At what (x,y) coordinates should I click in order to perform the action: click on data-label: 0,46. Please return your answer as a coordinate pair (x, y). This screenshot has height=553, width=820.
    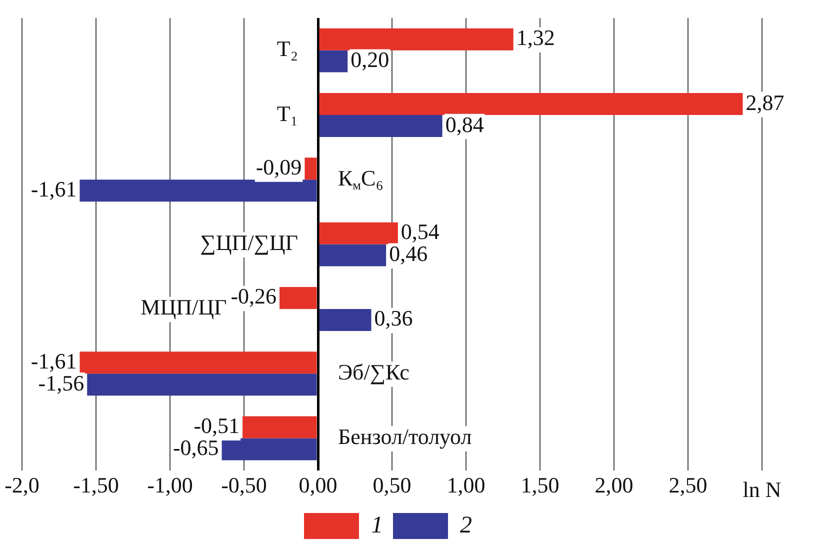
    Looking at the image, I should click on (408, 253).